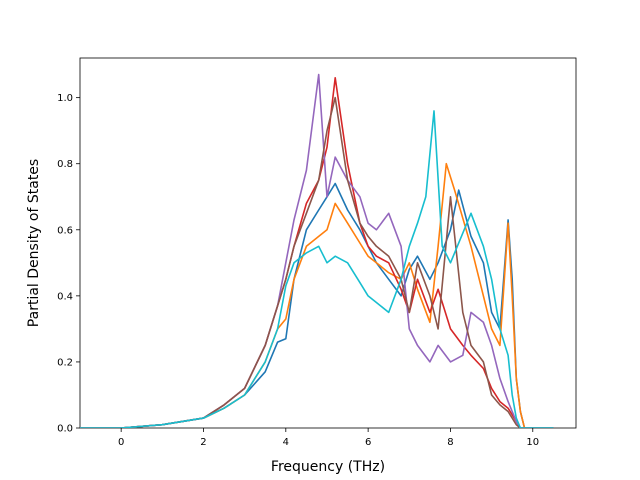 This screenshot has height=480, width=640. What do you see at coordinates (65, 429) in the screenshot?
I see `y-tick-label: 0.0` at bounding box center [65, 429].